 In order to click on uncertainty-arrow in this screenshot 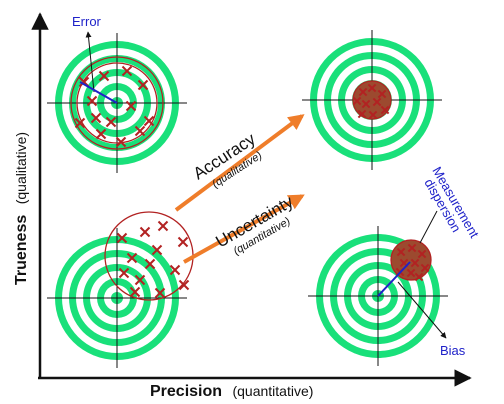, I will do `click(244, 229)`.